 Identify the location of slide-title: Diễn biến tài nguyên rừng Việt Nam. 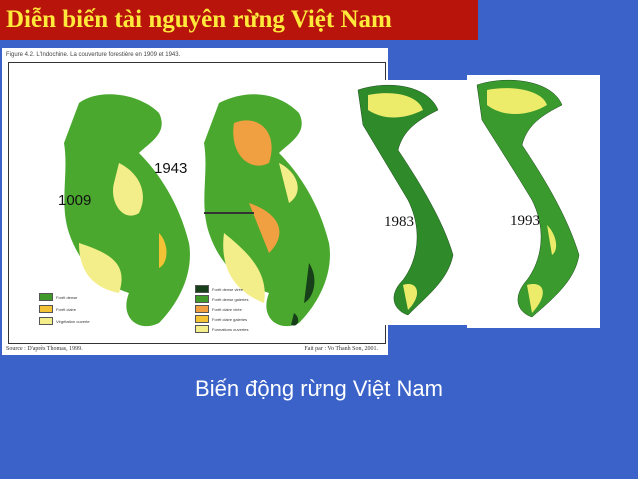
(239, 20).